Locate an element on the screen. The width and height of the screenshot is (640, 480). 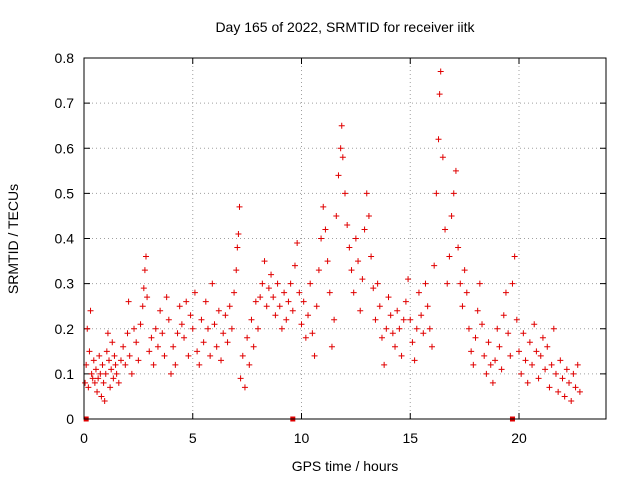
y-tick-label: 0.2 is located at coordinates (65, 329).